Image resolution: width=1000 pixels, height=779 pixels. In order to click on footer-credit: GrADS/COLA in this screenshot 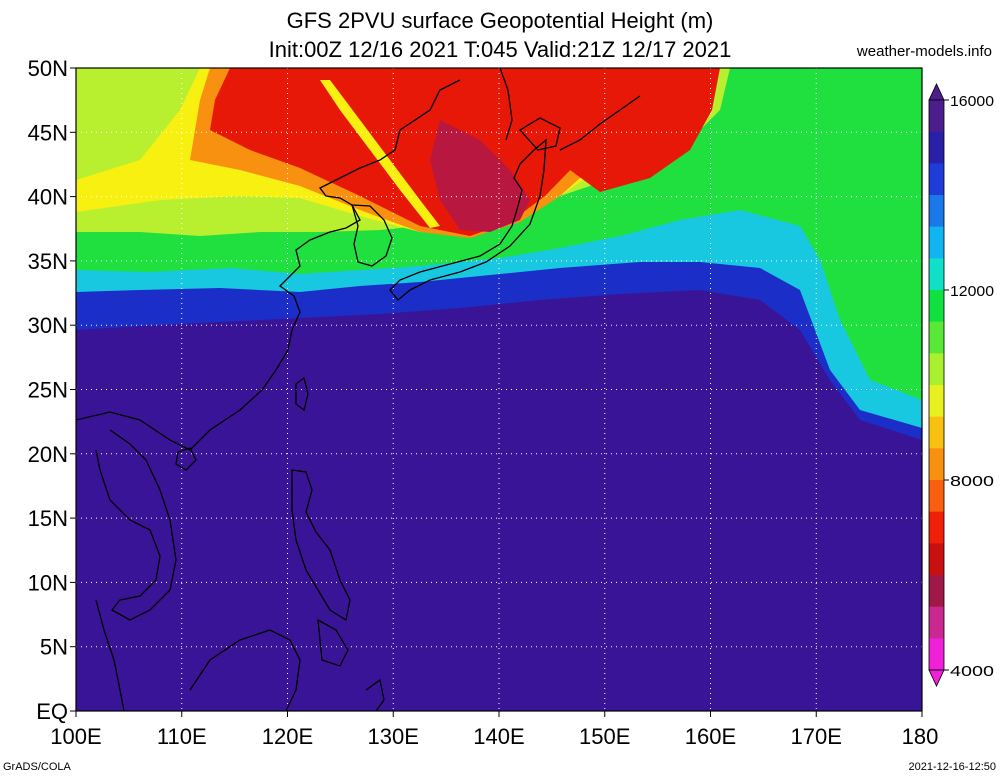, I will do `click(37, 767)`.